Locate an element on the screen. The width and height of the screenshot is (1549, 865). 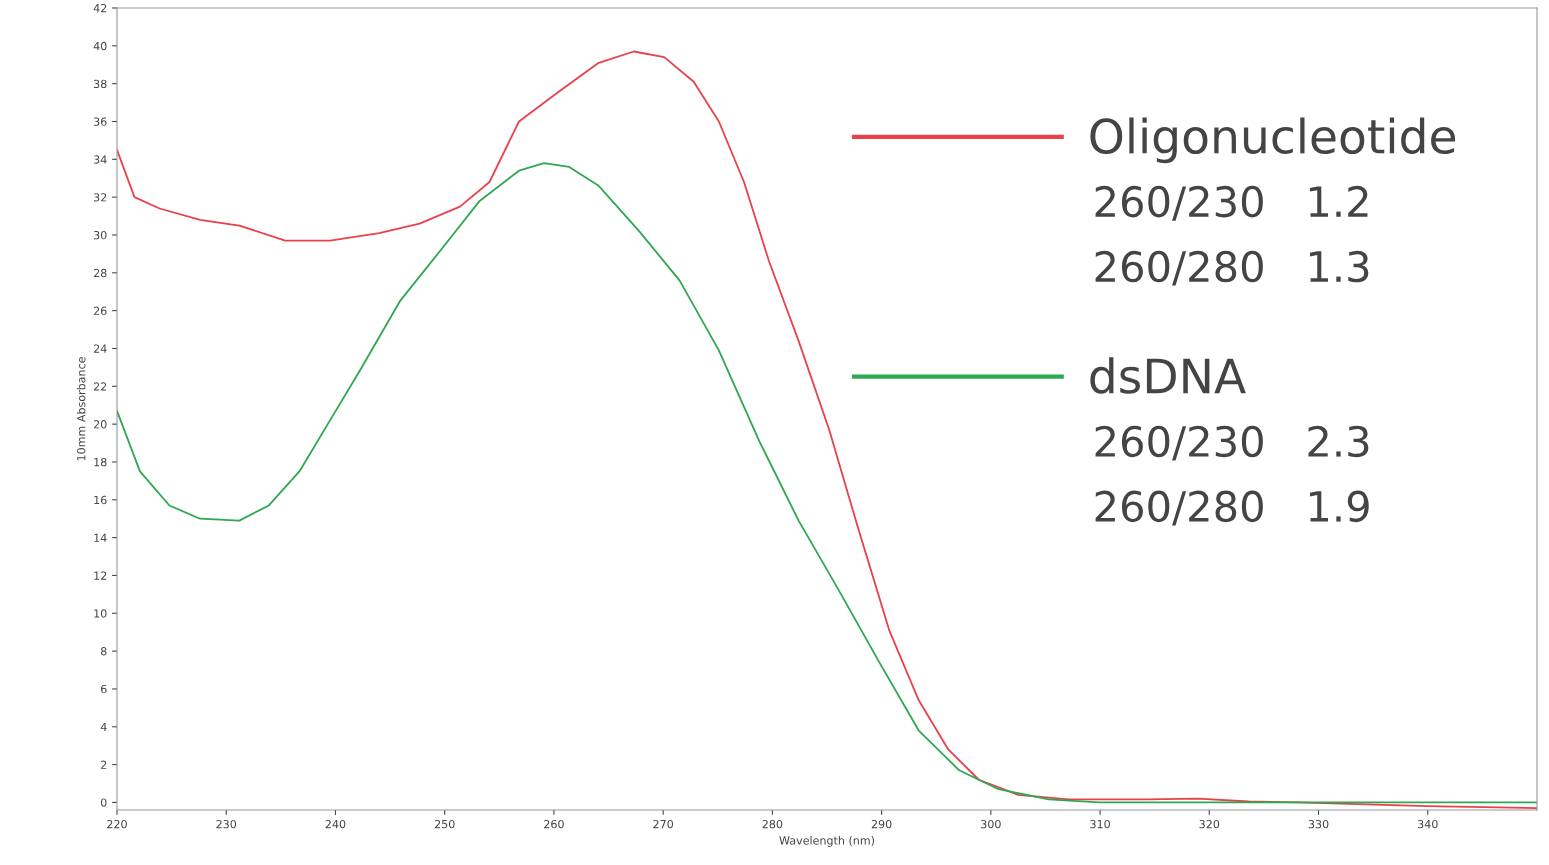
y-axis-title: 10mm Absorbance is located at coordinates (81, 409).